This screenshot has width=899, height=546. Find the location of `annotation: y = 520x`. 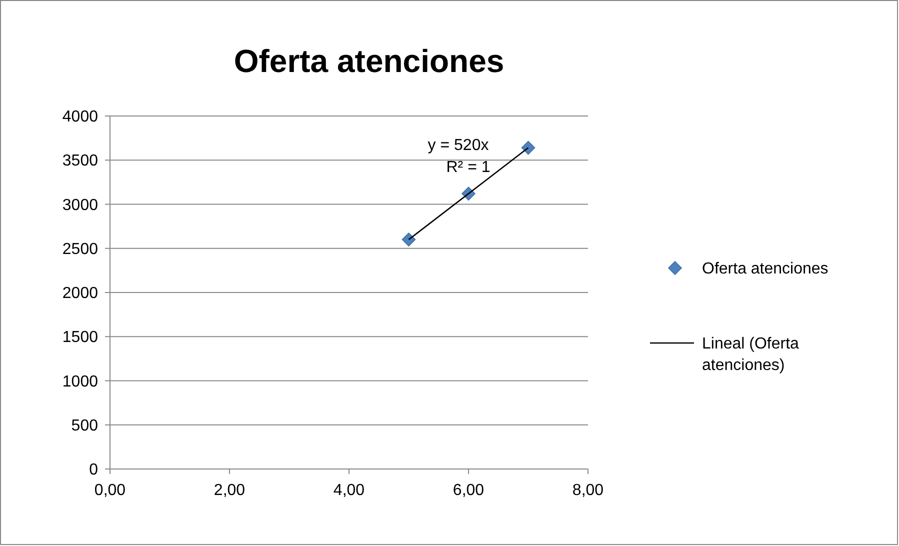

annotation: y = 520x is located at coordinates (458, 145).